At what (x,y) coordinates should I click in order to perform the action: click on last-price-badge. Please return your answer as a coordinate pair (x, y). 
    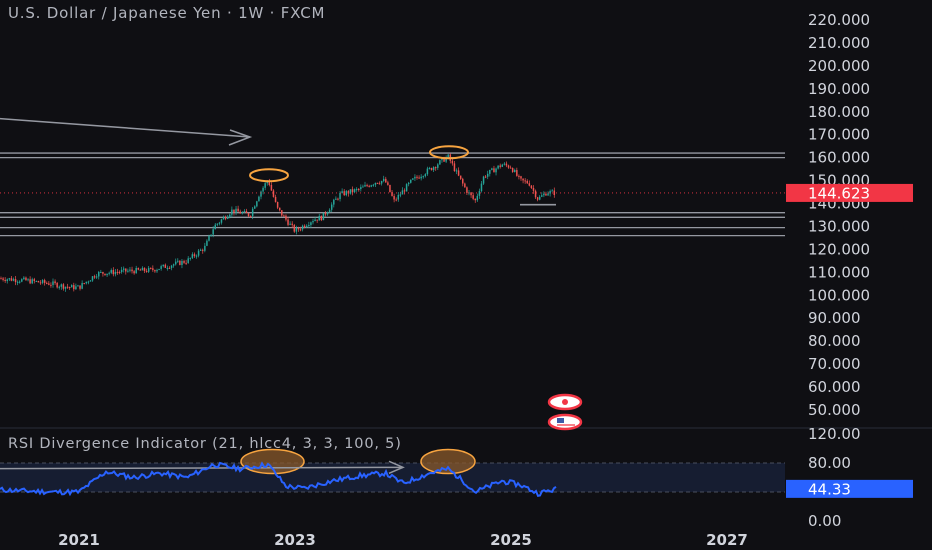
    Looking at the image, I should click on (849, 192).